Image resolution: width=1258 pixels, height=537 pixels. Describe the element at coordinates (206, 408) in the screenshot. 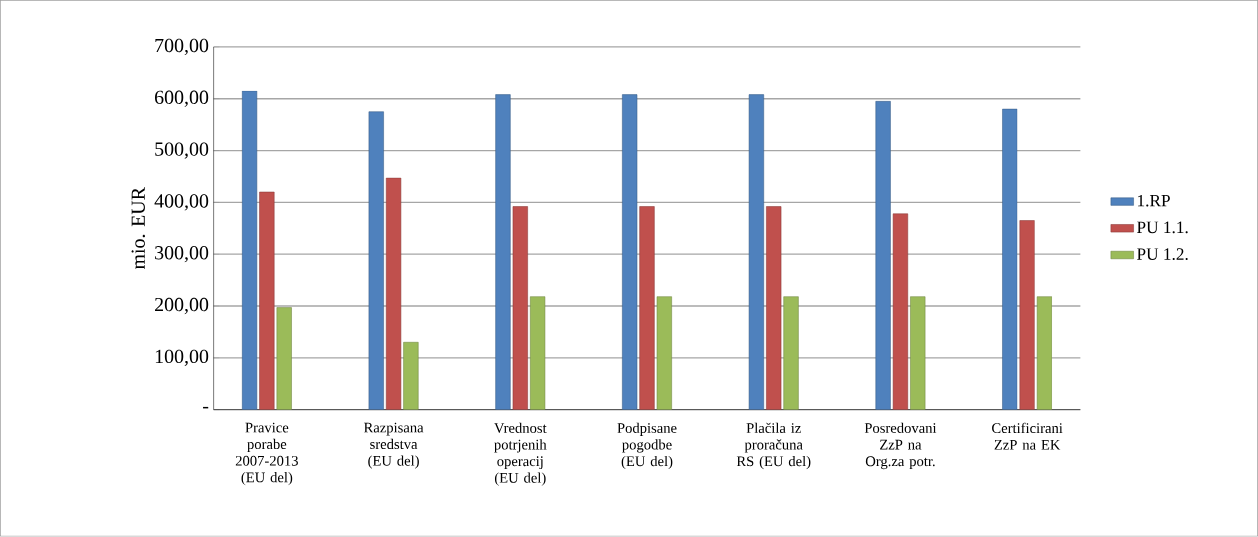

I see `y-tick-label: -` at that location.